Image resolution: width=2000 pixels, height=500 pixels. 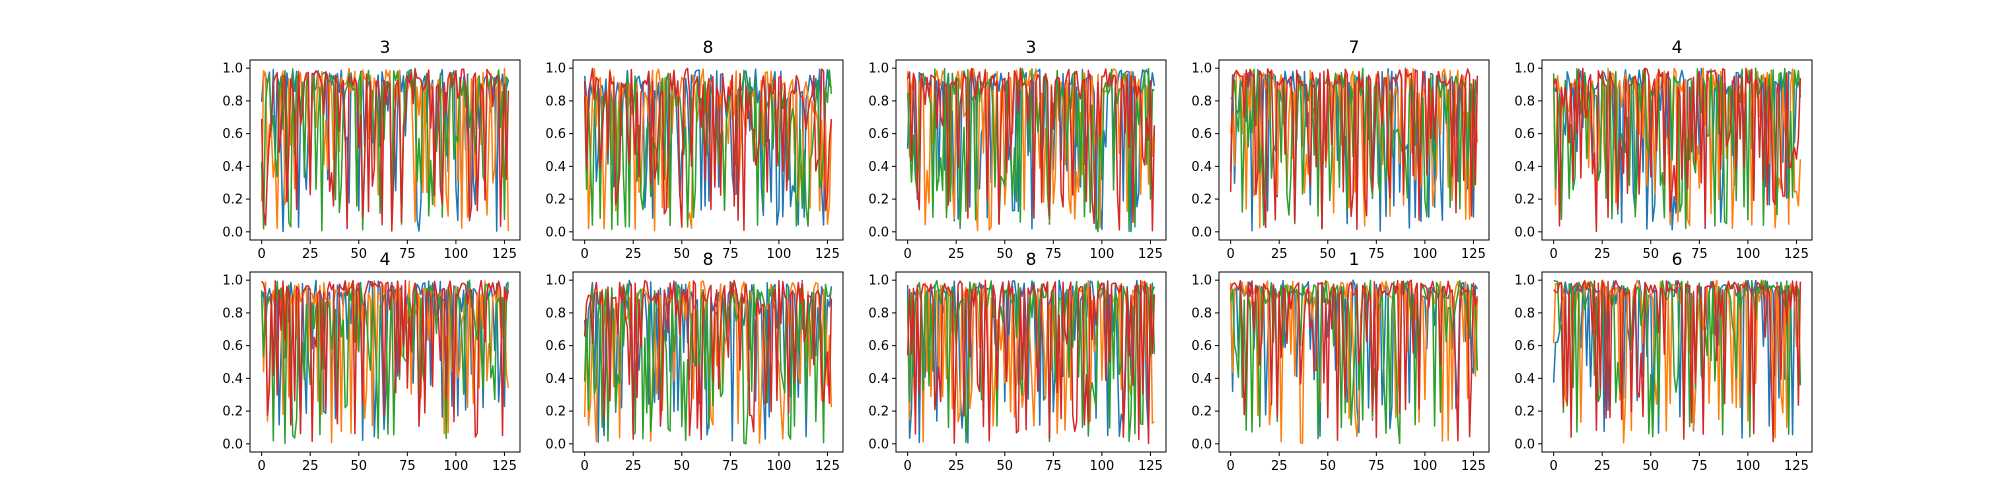 I want to click on subplot-8: 0 25 50 75 100 125 0.0 0.2 0.4 0.6 0.8 1.0 8, so click(x=1017, y=362).